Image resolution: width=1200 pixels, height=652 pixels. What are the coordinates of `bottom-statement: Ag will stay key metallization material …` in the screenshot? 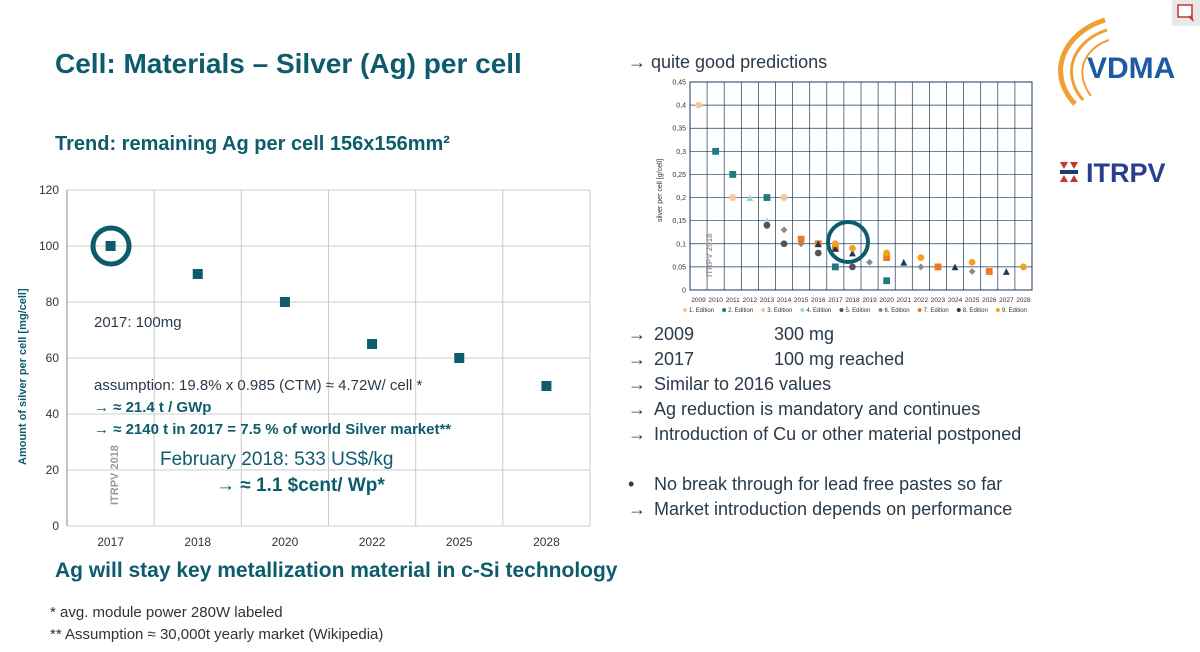 It's located at (336, 570).